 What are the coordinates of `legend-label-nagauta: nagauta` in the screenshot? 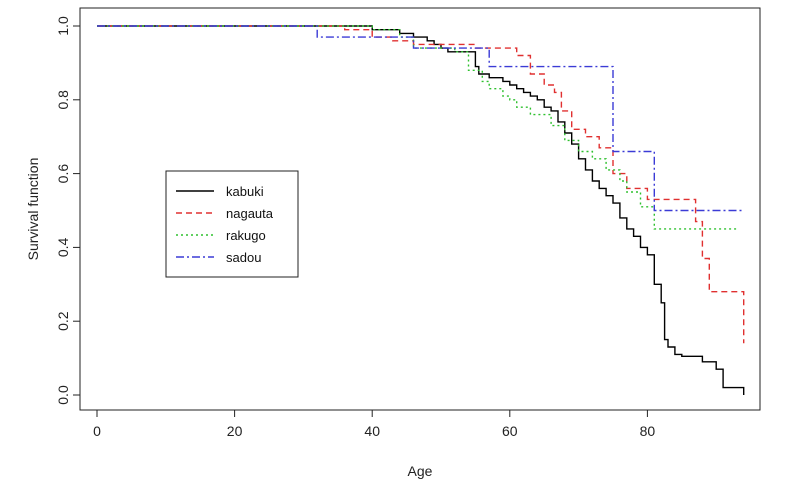 It's located at (250, 213).